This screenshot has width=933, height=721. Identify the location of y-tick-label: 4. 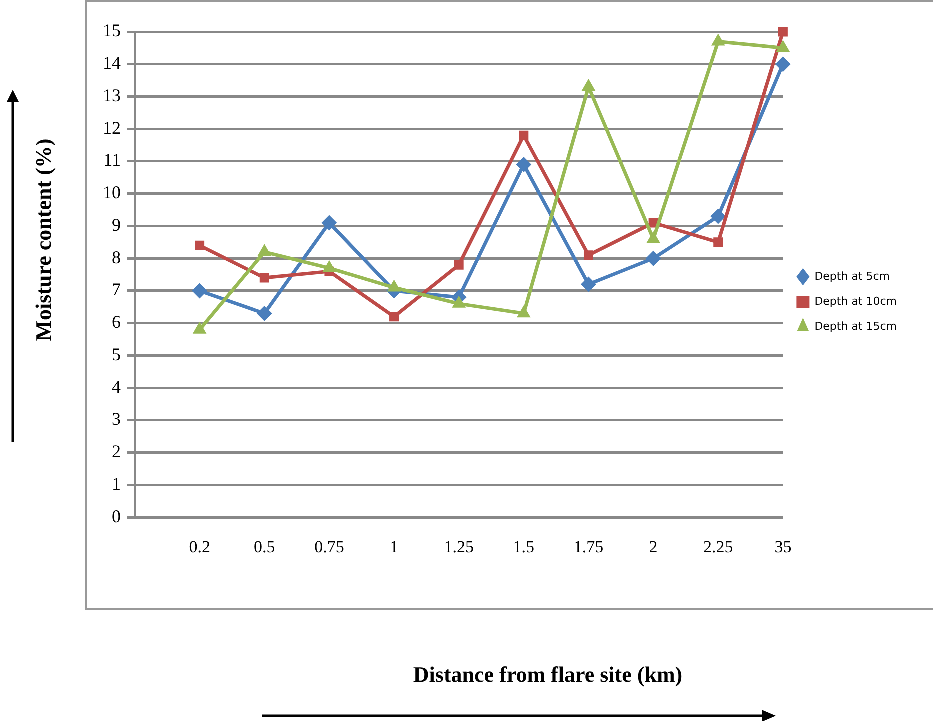
(116, 386).